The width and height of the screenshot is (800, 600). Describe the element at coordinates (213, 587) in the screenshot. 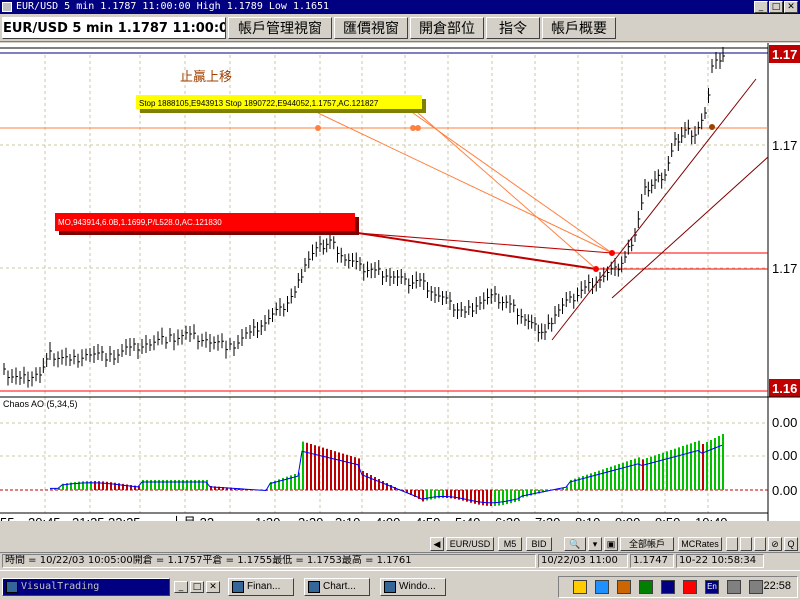

I see `task-close-button: ✕` at that location.